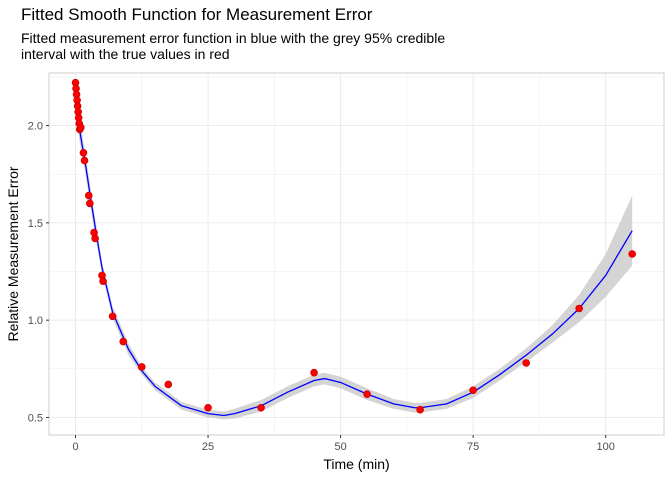 The height and width of the screenshot is (480, 672). I want to click on chart-subtitle-line-2: interval with the true values in red, so click(125, 54).